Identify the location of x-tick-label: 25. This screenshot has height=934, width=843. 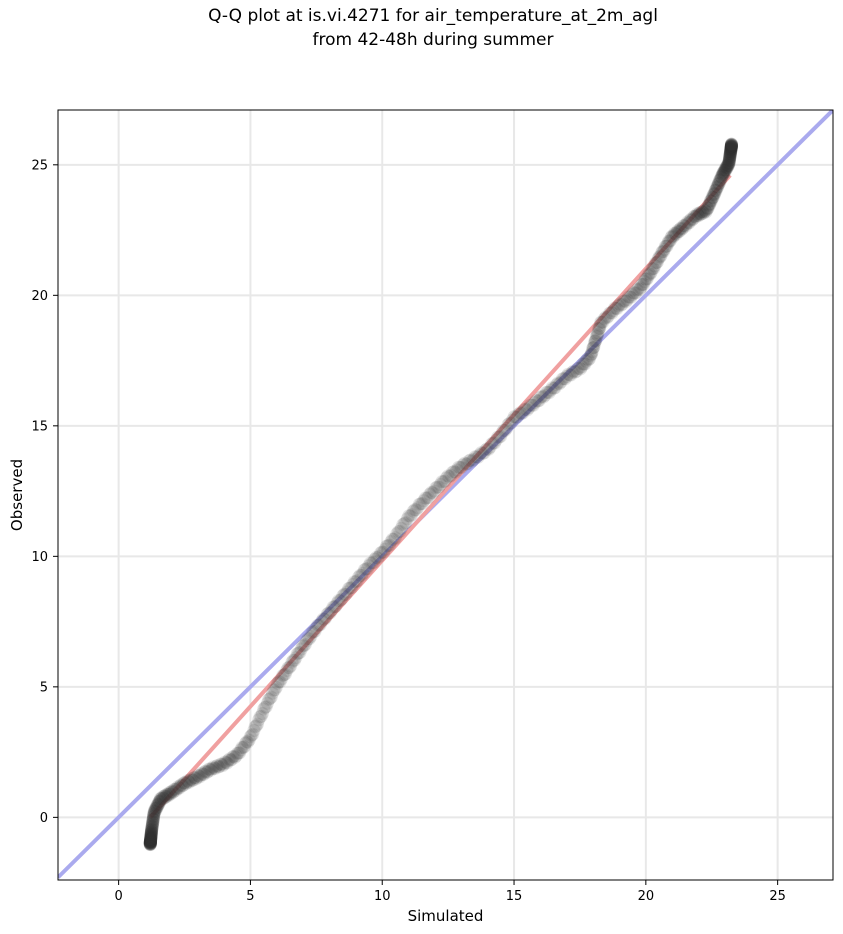
(777, 896).